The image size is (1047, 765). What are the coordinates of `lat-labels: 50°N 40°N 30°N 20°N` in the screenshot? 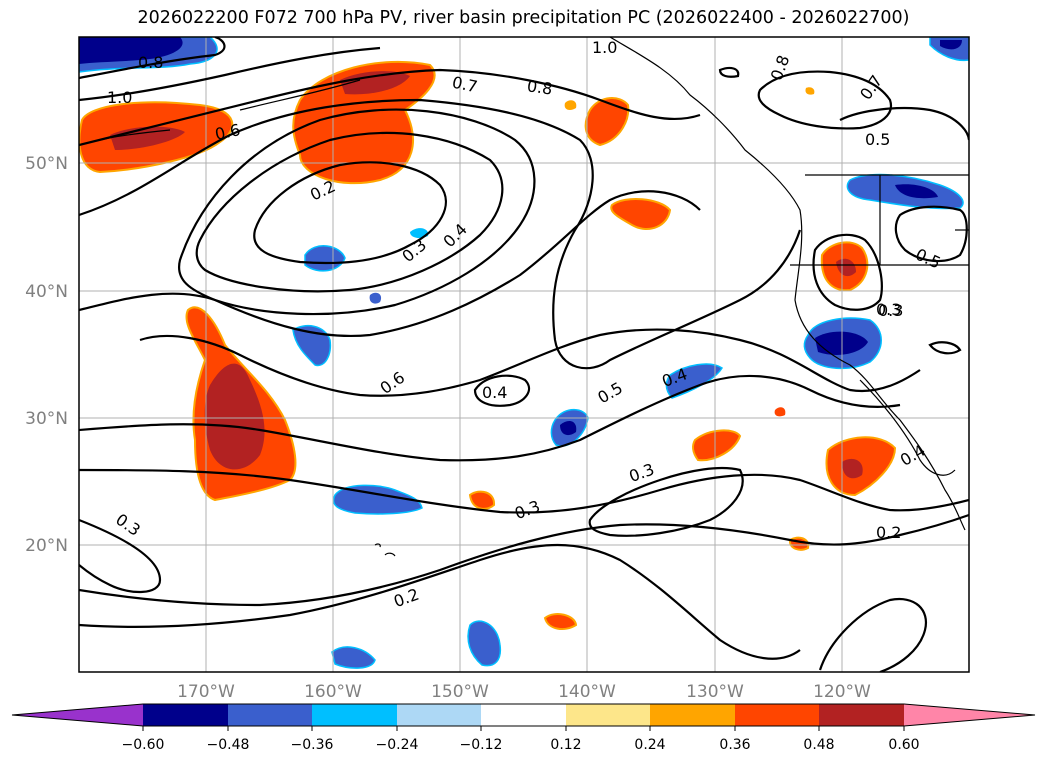 It's located at (46, 355).